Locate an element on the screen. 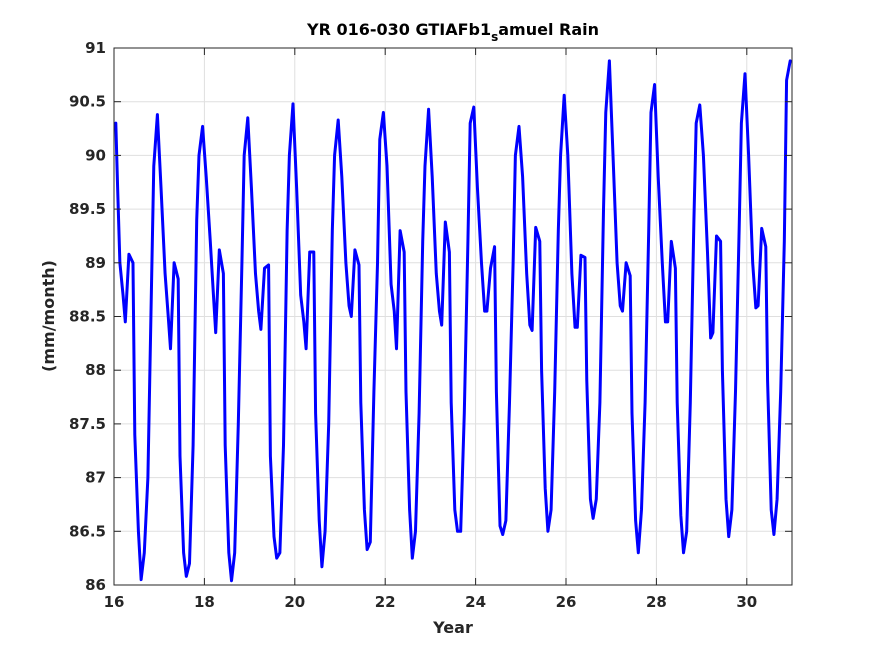  y-tick-label: 91 is located at coordinates (95, 48).